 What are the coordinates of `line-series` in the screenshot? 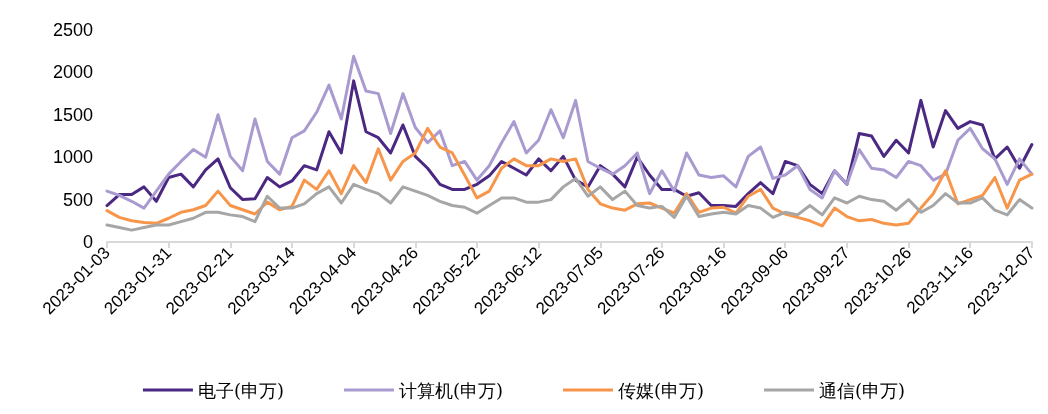 It's located at (569, 204).